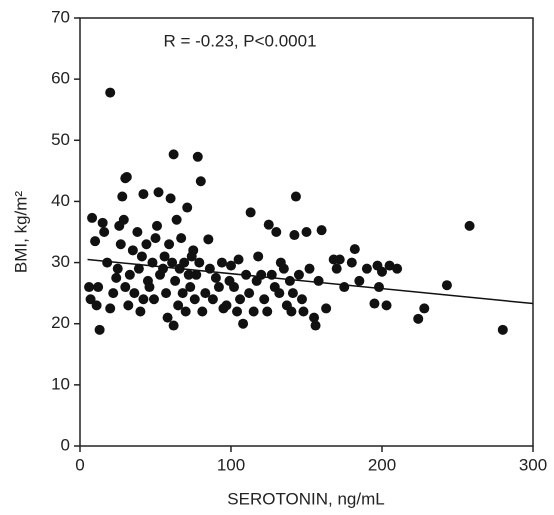  I want to click on x-tick-label: 0, so click(79, 464).